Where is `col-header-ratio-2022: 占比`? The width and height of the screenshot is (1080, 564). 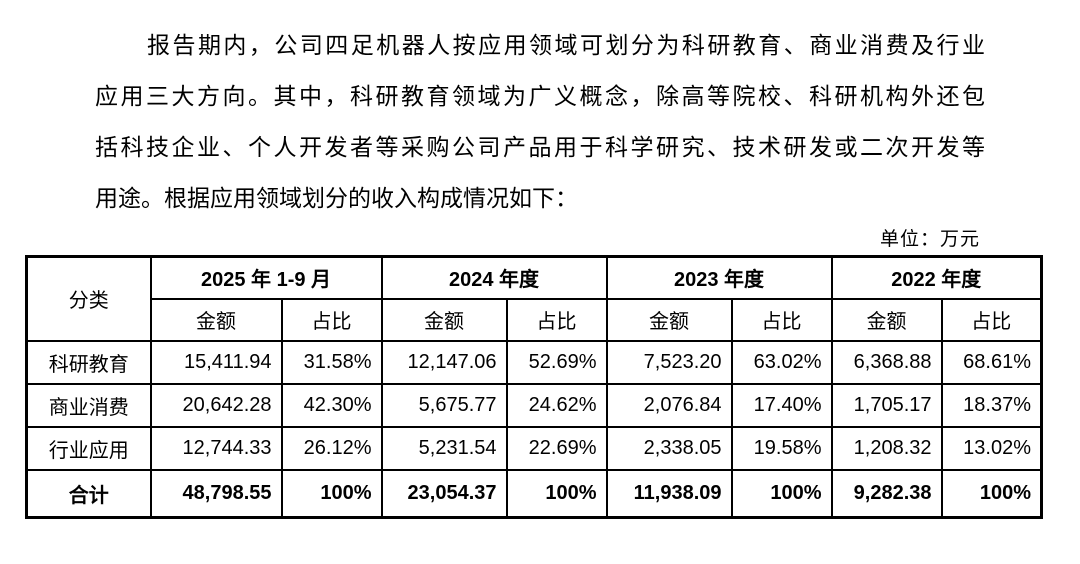
col-header-ratio-2022: 占比 is located at coordinates (991, 319).